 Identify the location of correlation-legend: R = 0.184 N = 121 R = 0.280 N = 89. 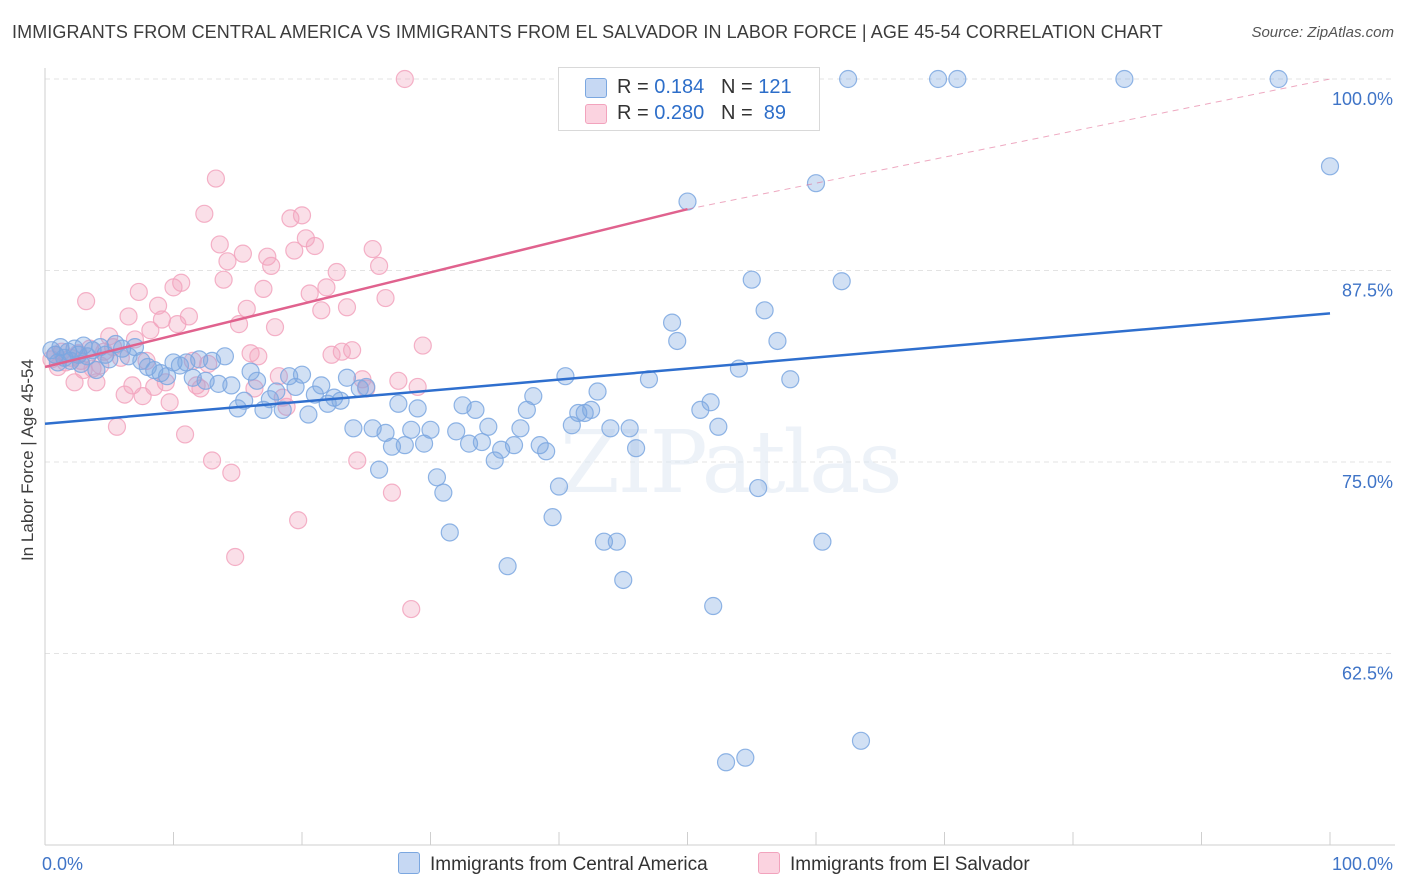
(689, 99).